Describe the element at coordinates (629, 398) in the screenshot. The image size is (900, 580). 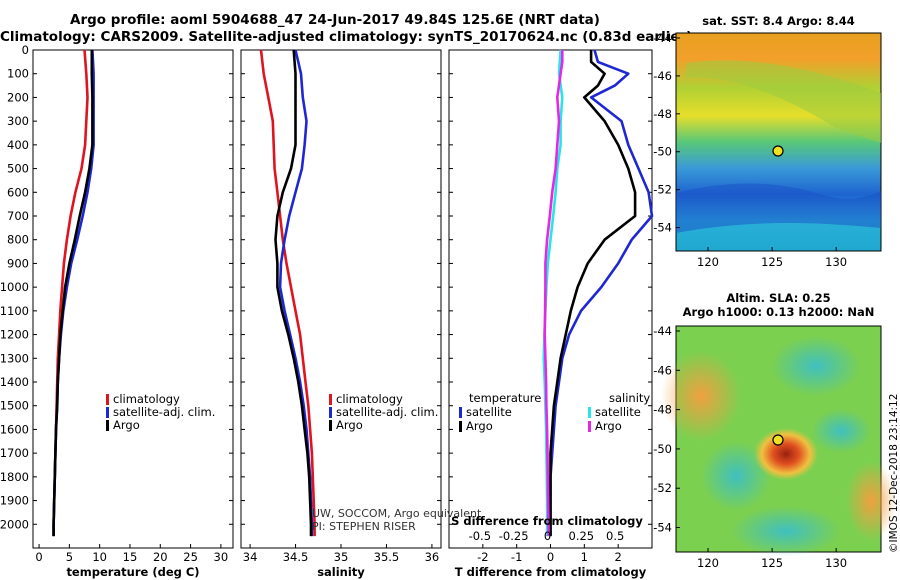
I see `legend-header-salinity: salinity` at that location.